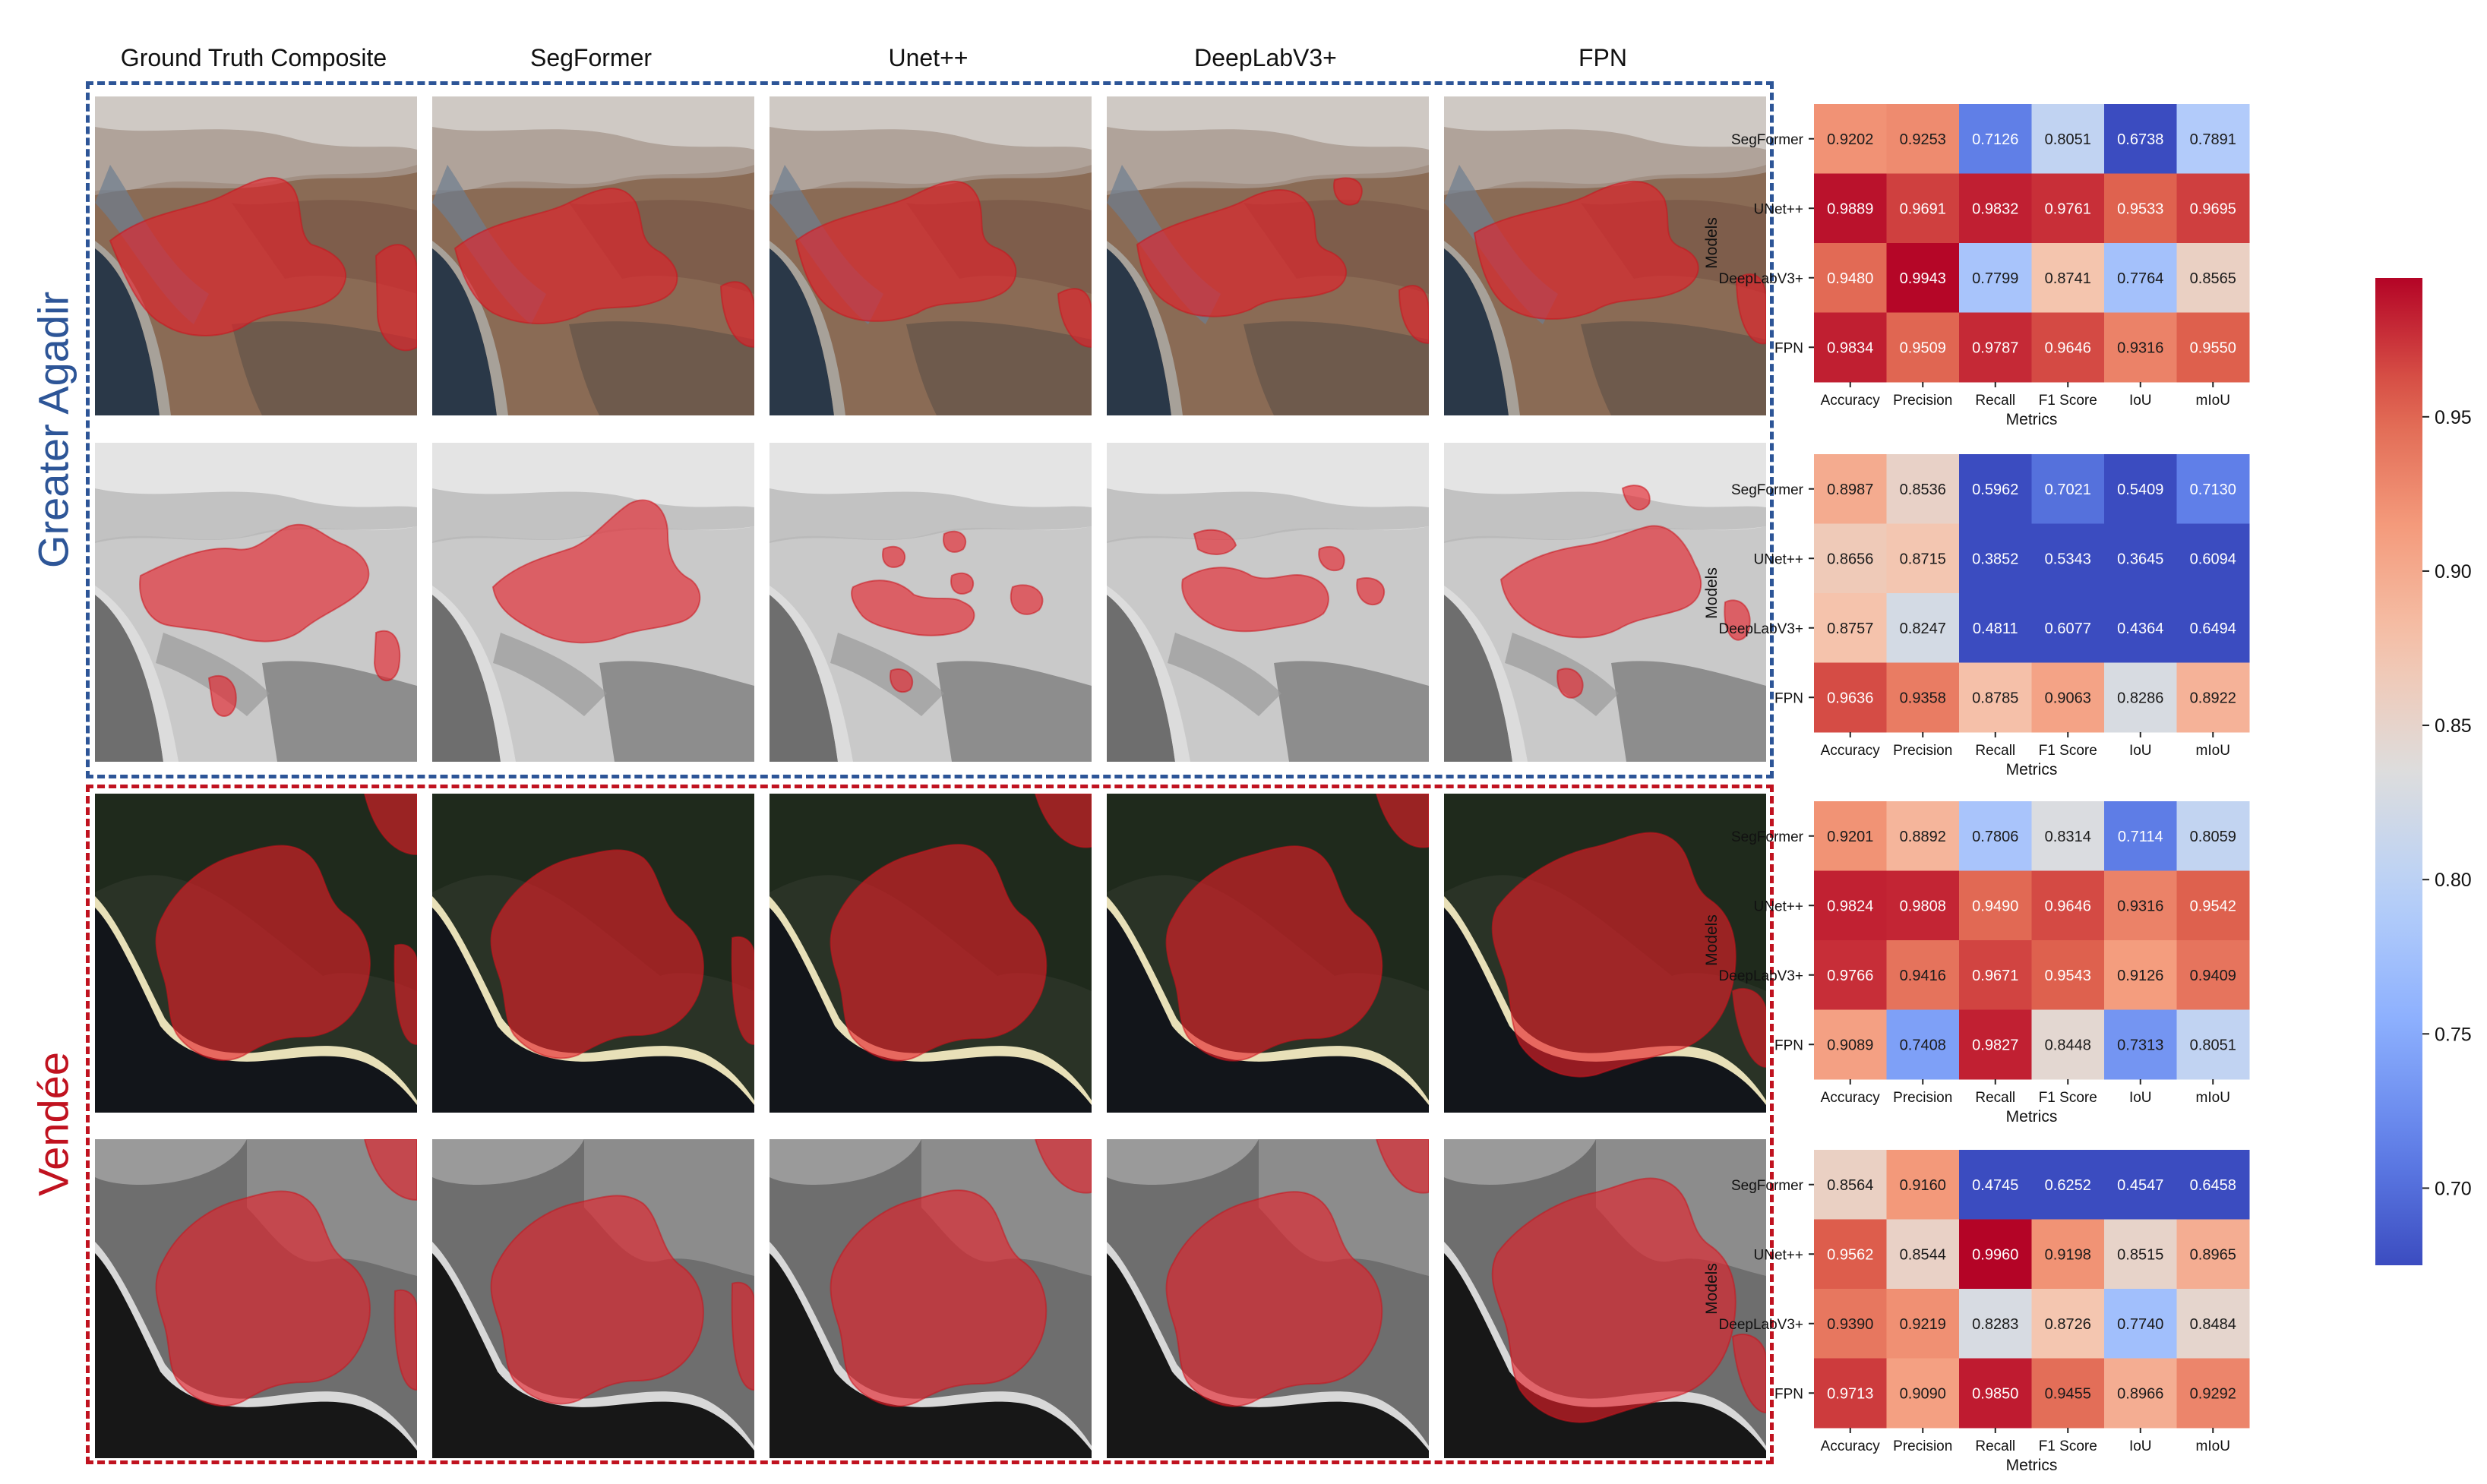 The image size is (2487, 1484). I want to click on heatmap-value-label: 0.9543, so click(2068, 976).